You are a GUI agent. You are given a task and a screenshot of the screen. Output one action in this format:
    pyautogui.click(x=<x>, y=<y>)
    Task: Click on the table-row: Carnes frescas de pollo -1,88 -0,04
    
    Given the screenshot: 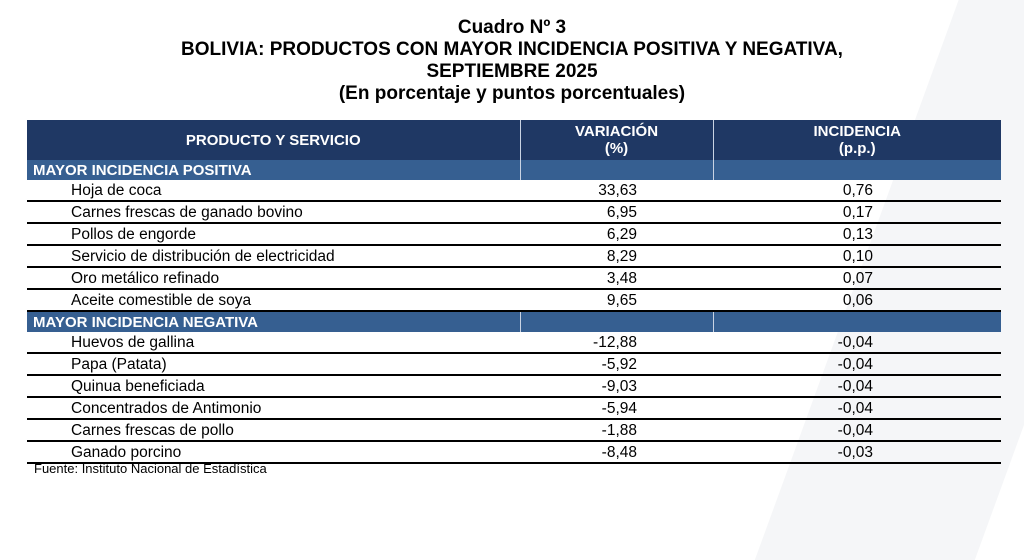 What is the action you would take?
    pyautogui.click(x=514, y=430)
    